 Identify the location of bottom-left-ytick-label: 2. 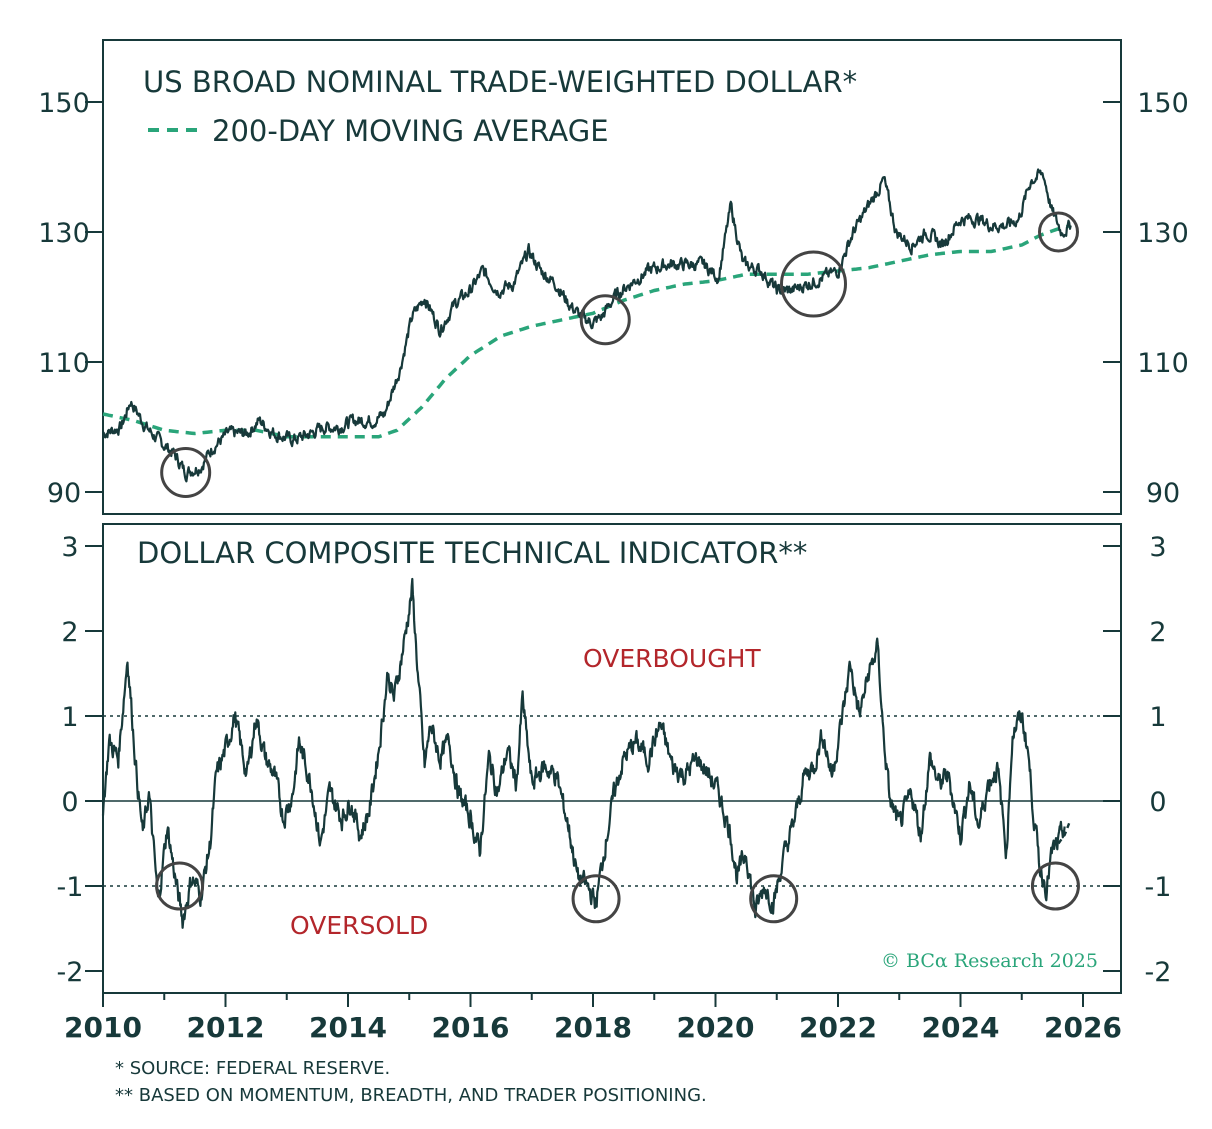
(69, 632).